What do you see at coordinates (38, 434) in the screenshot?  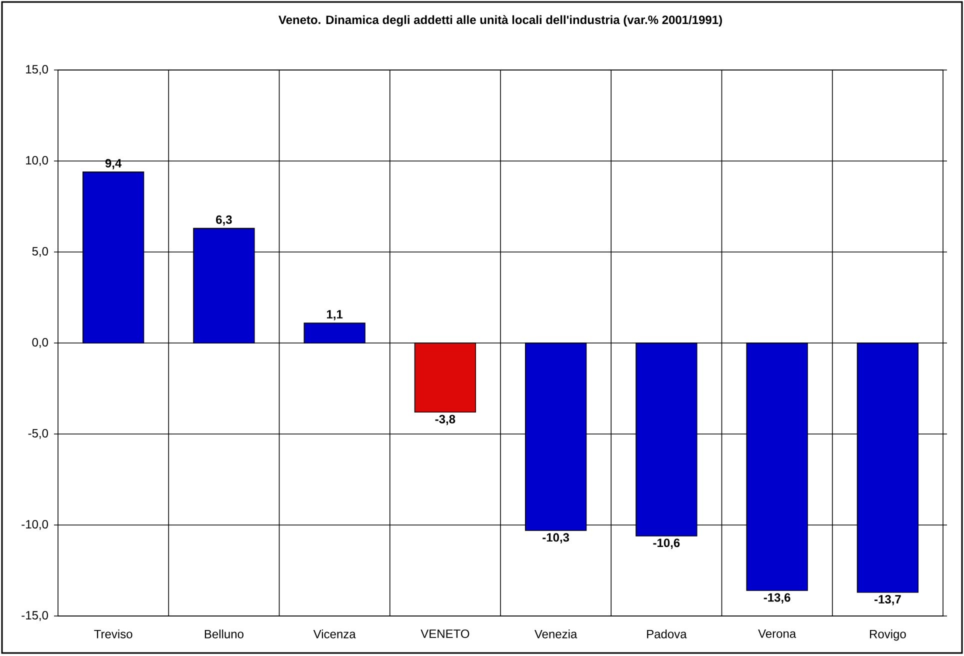 I see `y-tick-label: -5,0` at bounding box center [38, 434].